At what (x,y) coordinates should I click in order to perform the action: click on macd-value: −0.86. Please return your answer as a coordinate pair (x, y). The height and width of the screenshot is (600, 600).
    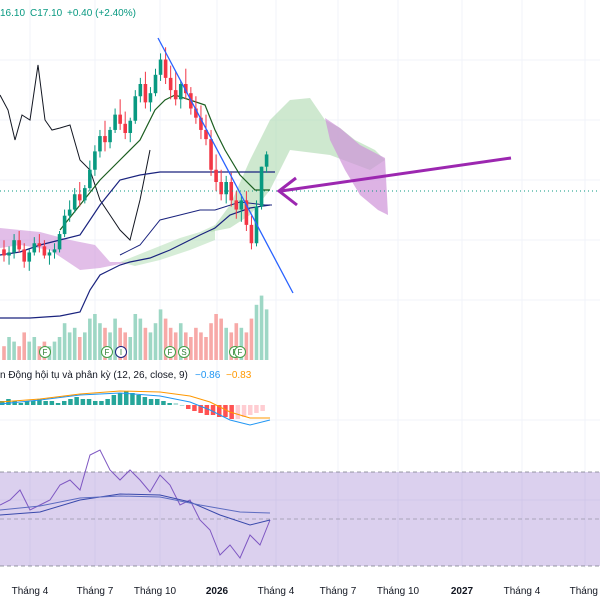
    Looking at the image, I should click on (208, 375).